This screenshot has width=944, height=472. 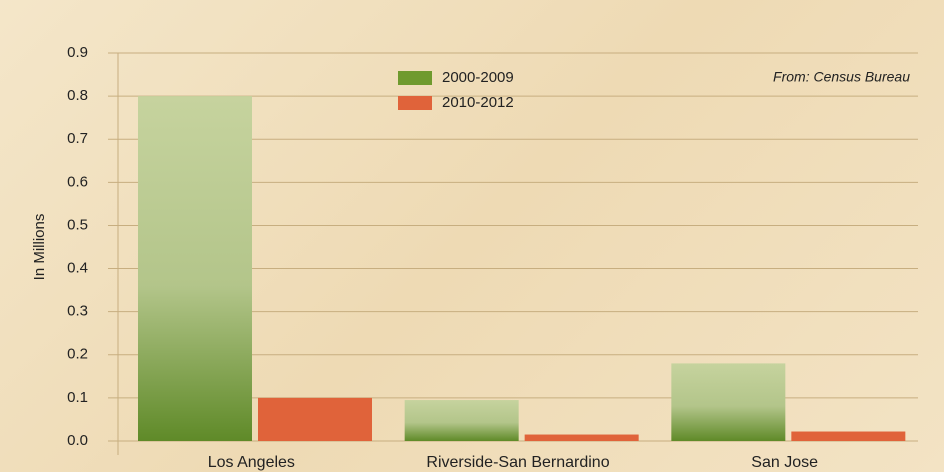 I want to click on y-tick-label: 0.4, so click(x=77, y=268).